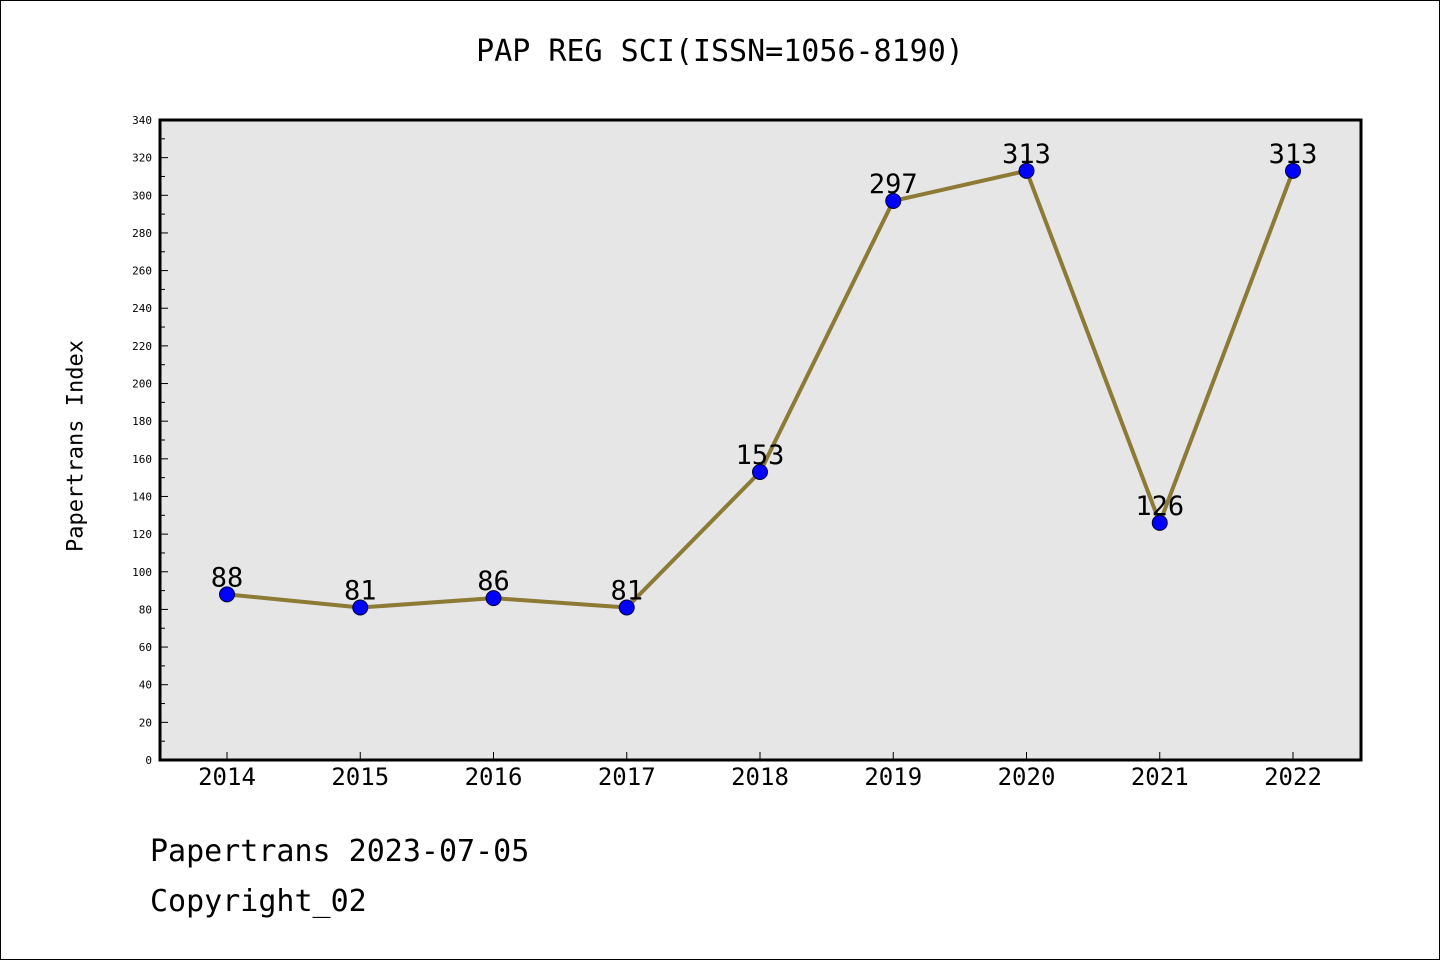 The image size is (1440, 960). Describe the element at coordinates (142, 308) in the screenshot. I see `y-tick-label: 240` at that location.